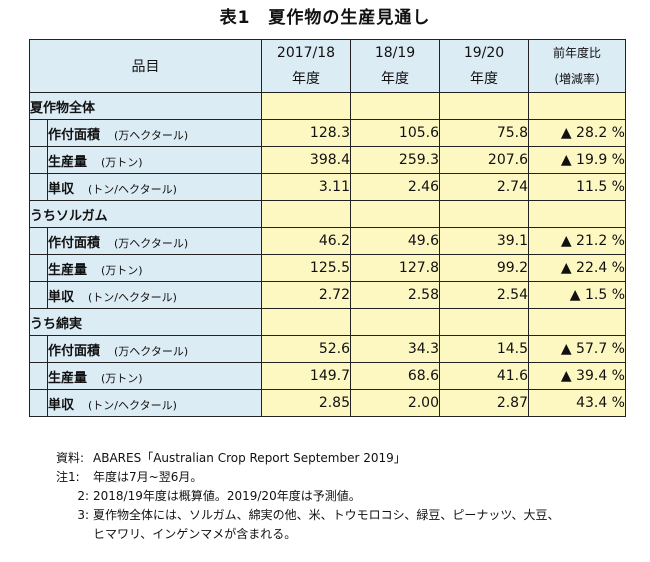  What do you see at coordinates (145, 66) in the screenshot?
I see `header-item: 品目` at bounding box center [145, 66].